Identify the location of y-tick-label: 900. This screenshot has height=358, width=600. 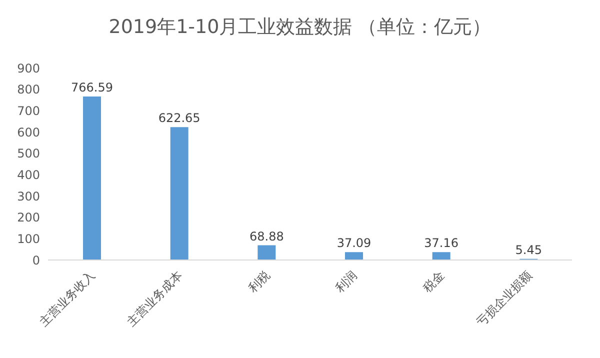
(28, 68).